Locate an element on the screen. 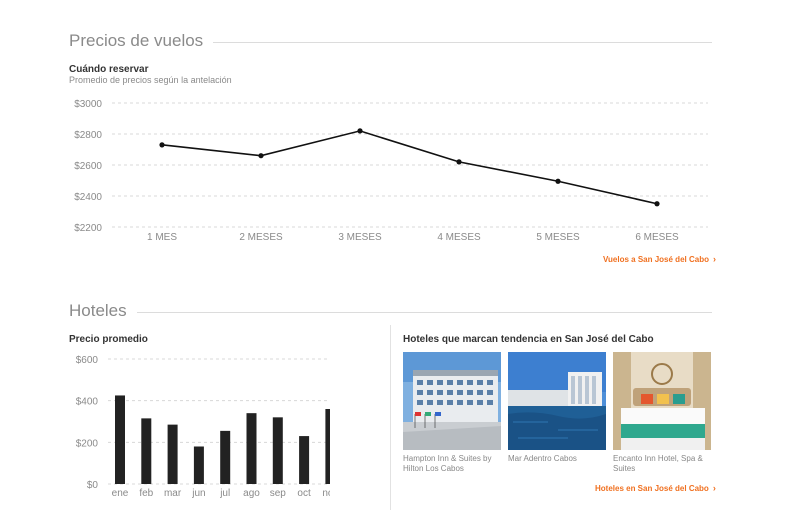 Image resolution: width=800 pixels, height=516 pixels. x-tick-label: jul is located at coordinates (224, 493).